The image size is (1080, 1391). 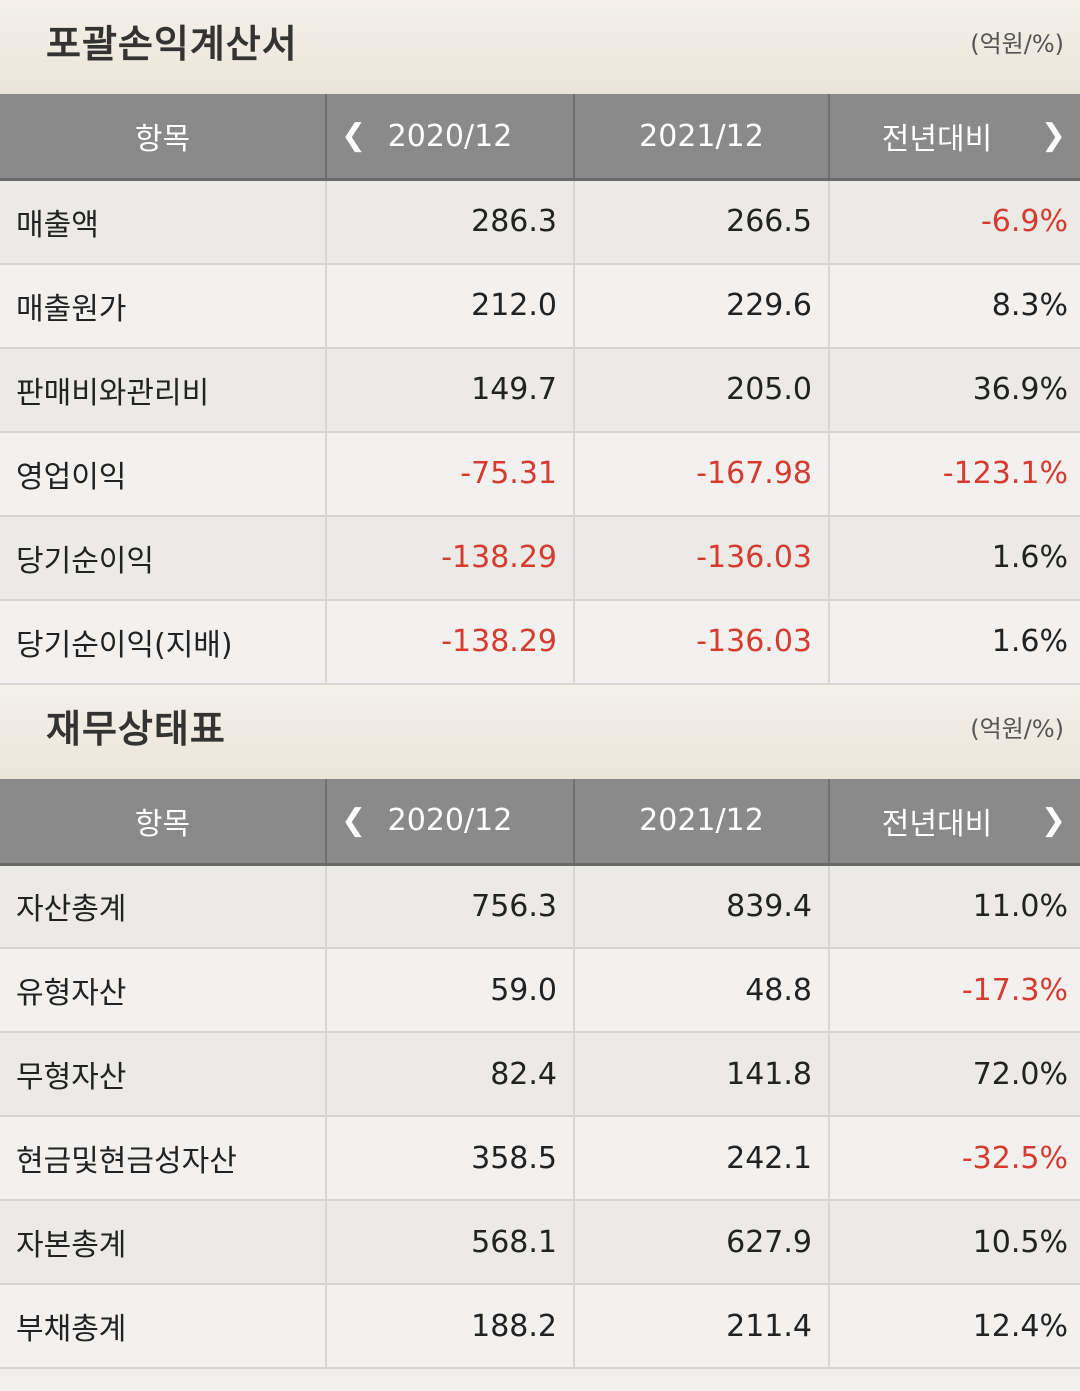 I want to click on value-yoy: 8.3%, so click(x=954, y=306).